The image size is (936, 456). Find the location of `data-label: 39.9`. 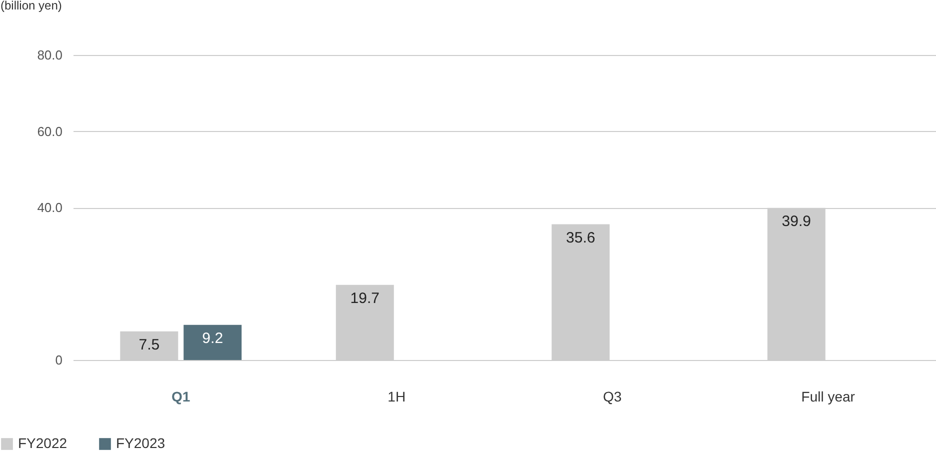

data-label: 39.9 is located at coordinates (796, 221).